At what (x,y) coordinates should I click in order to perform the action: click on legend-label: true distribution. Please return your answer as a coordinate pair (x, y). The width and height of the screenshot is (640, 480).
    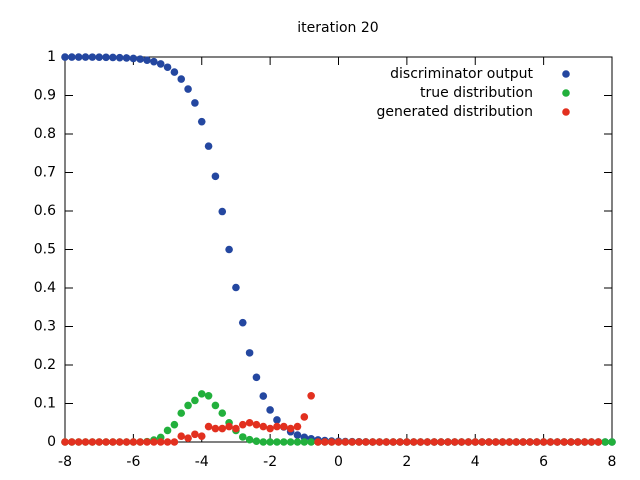
    Looking at the image, I should click on (476, 93).